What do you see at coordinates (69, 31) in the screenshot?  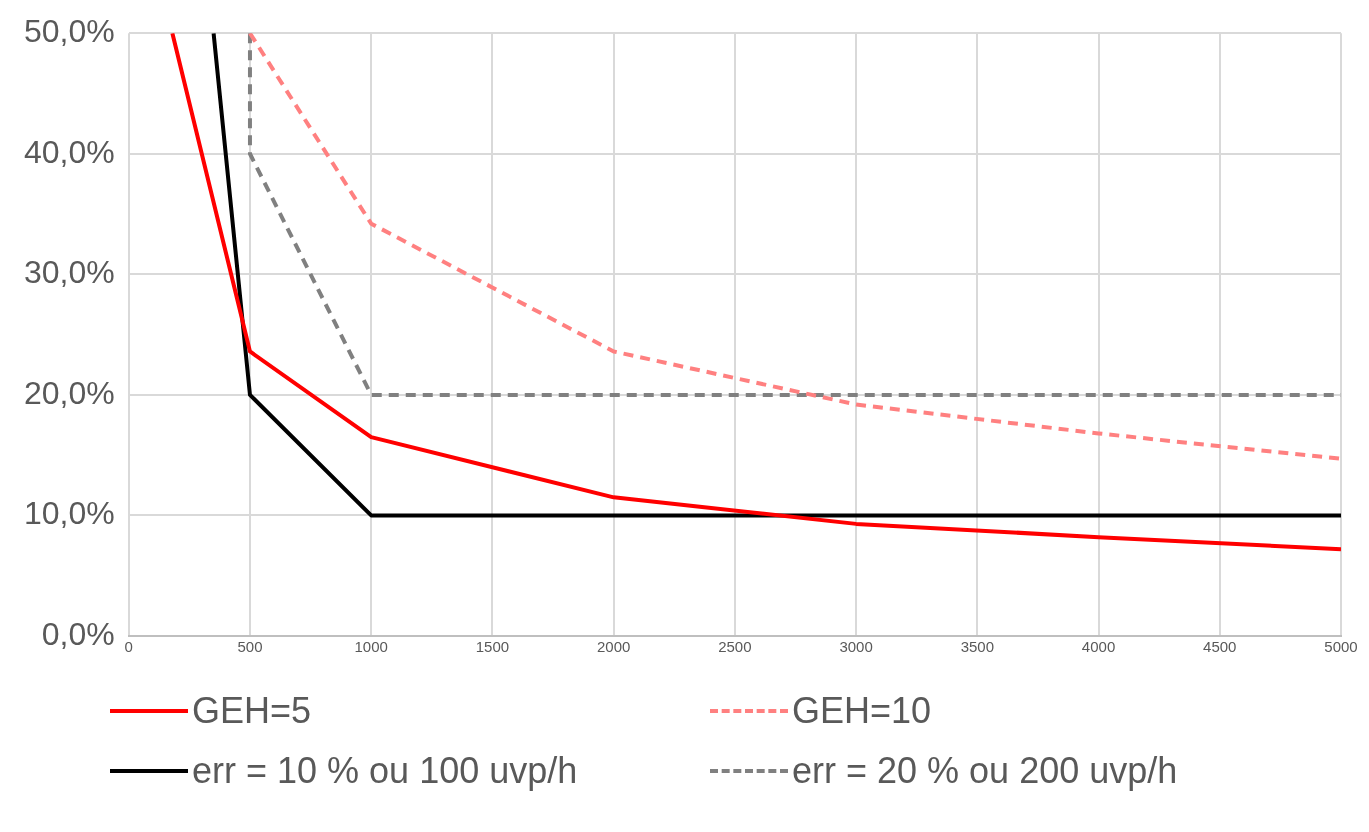 I see `y-tick-label: 50,0%` at bounding box center [69, 31].